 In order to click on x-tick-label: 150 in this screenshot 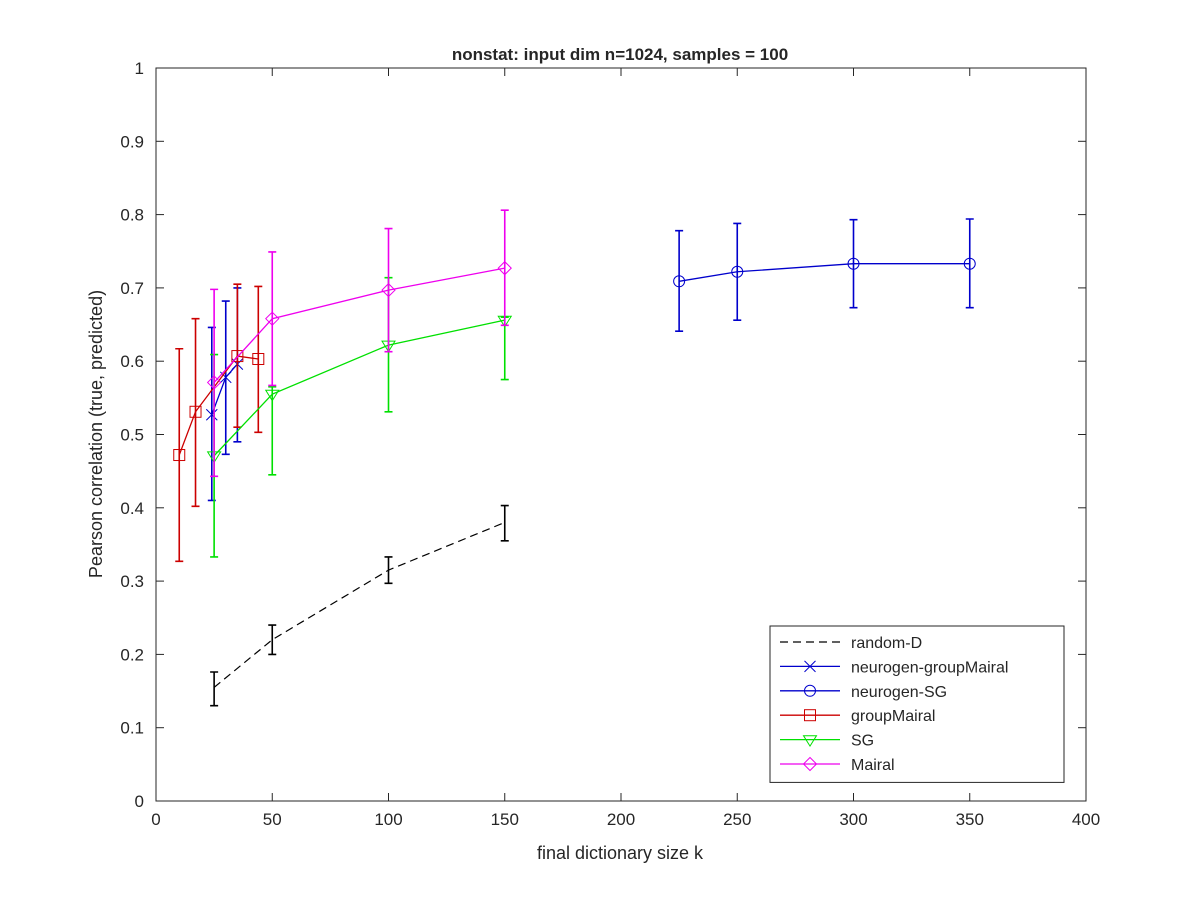, I will do `click(505, 819)`.